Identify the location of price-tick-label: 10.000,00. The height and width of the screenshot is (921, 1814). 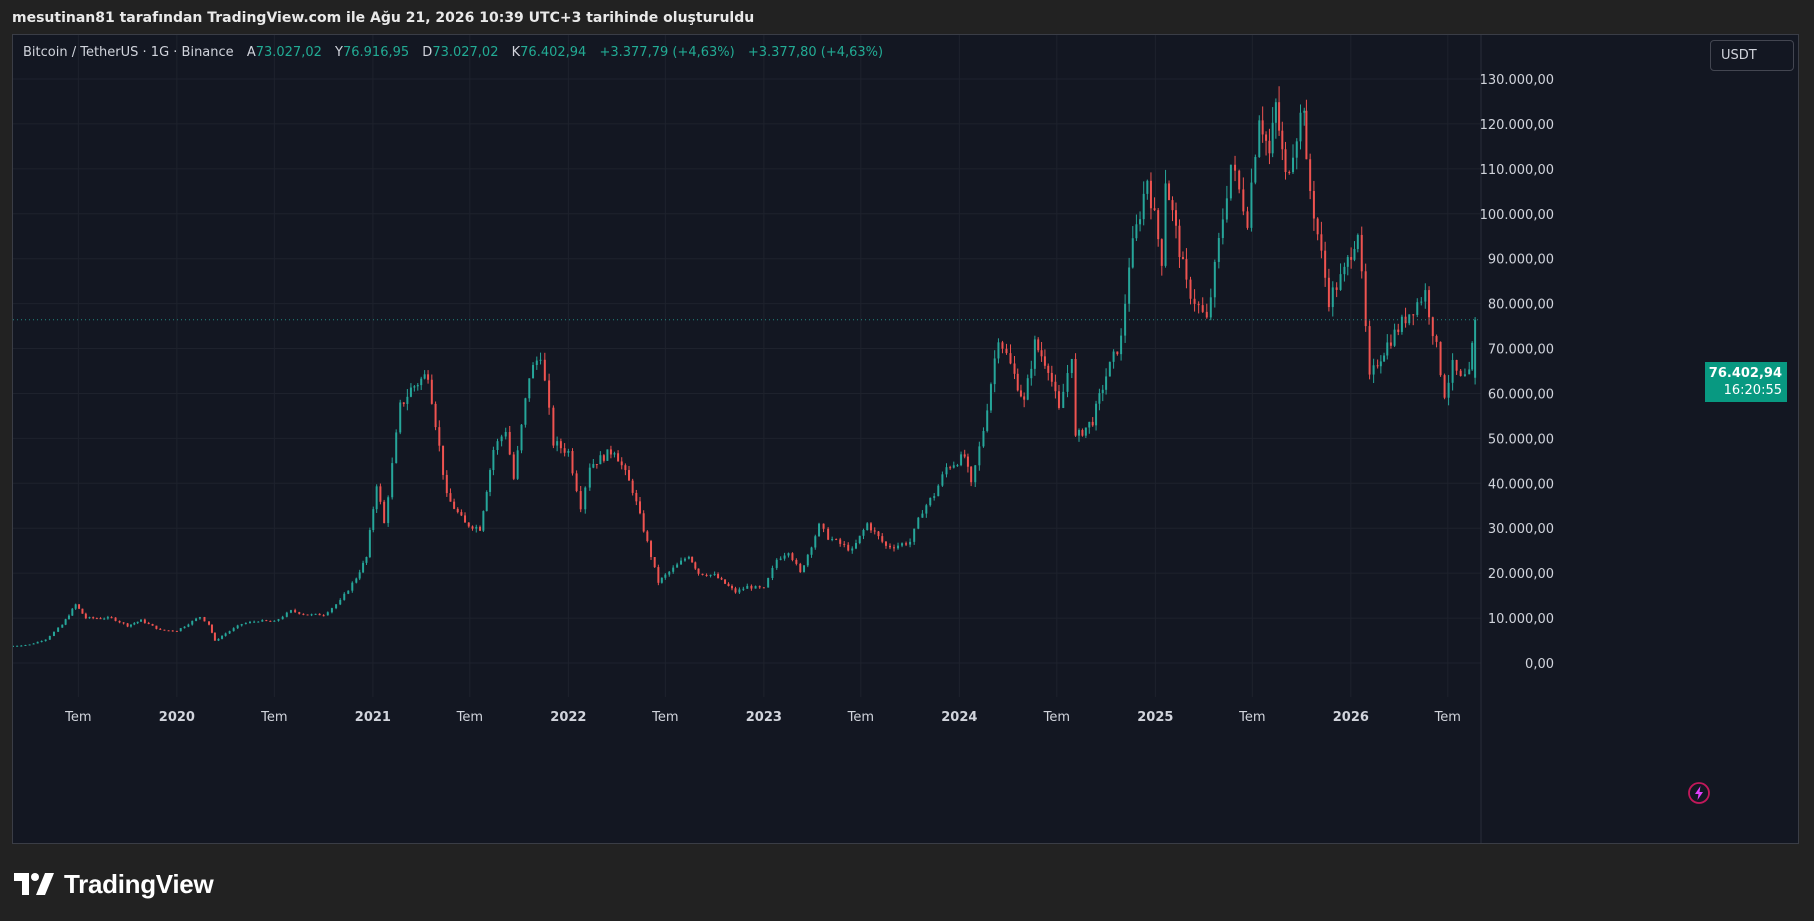
(1521, 619).